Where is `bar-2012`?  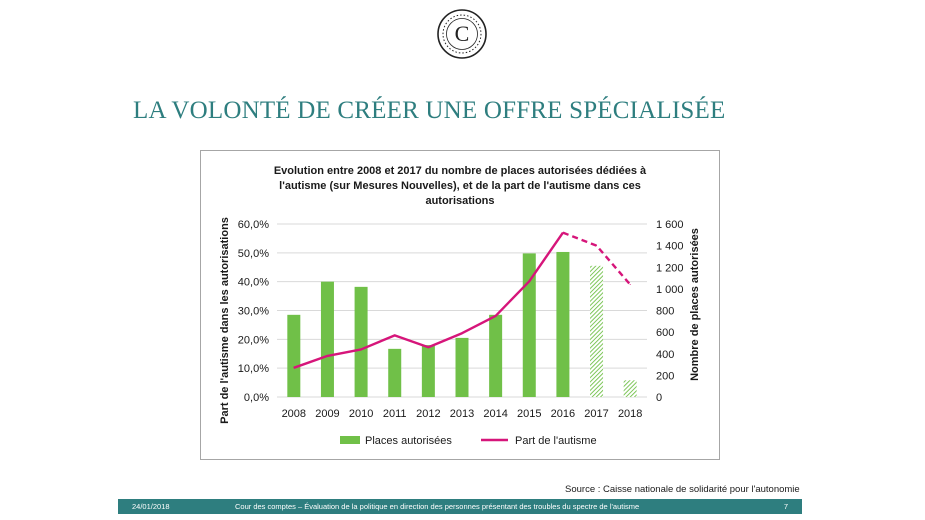 bar-2012 is located at coordinates (428, 371).